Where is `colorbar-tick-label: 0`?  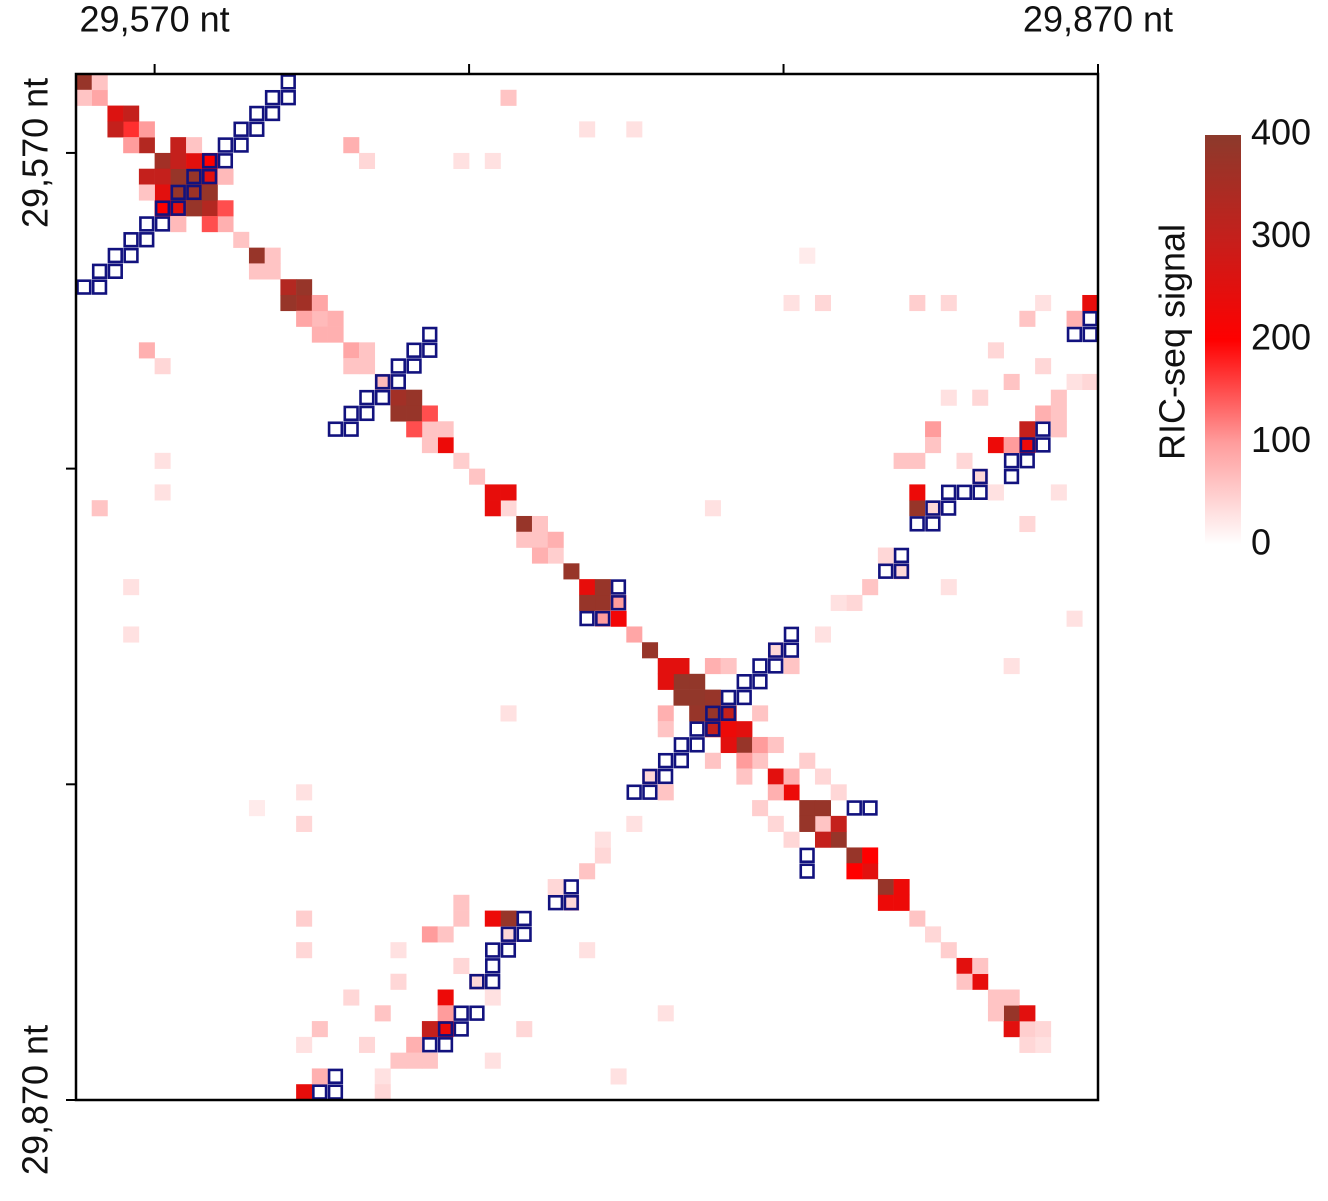
colorbar-tick-label: 0 is located at coordinates (1261, 542).